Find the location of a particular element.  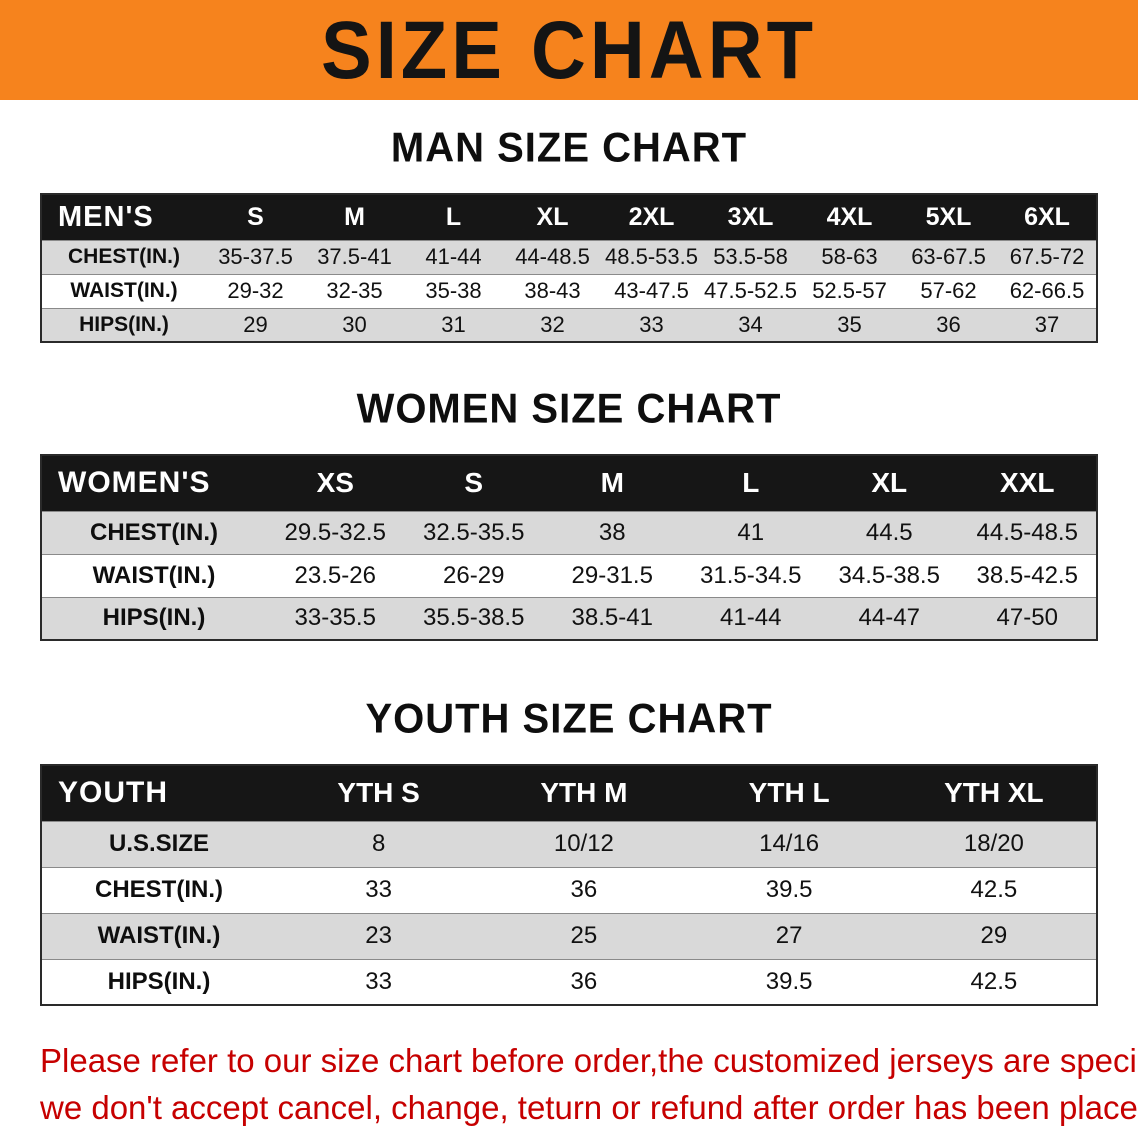

table-row: WAIST(IN.) 23 25 27 29 is located at coordinates (569, 936).